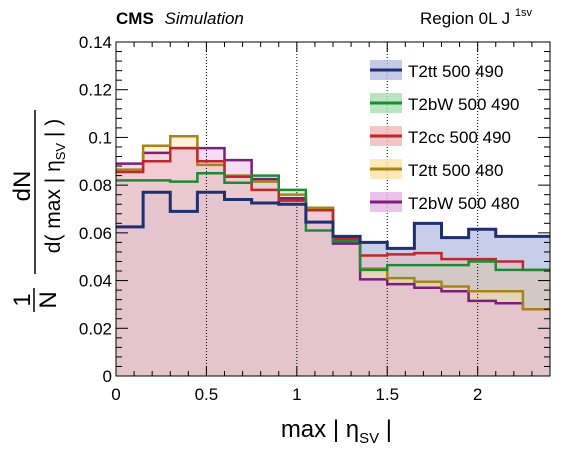  Describe the element at coordinates (465, 18) in the screenshot. I see `header-region: Region 0L J` at that location.